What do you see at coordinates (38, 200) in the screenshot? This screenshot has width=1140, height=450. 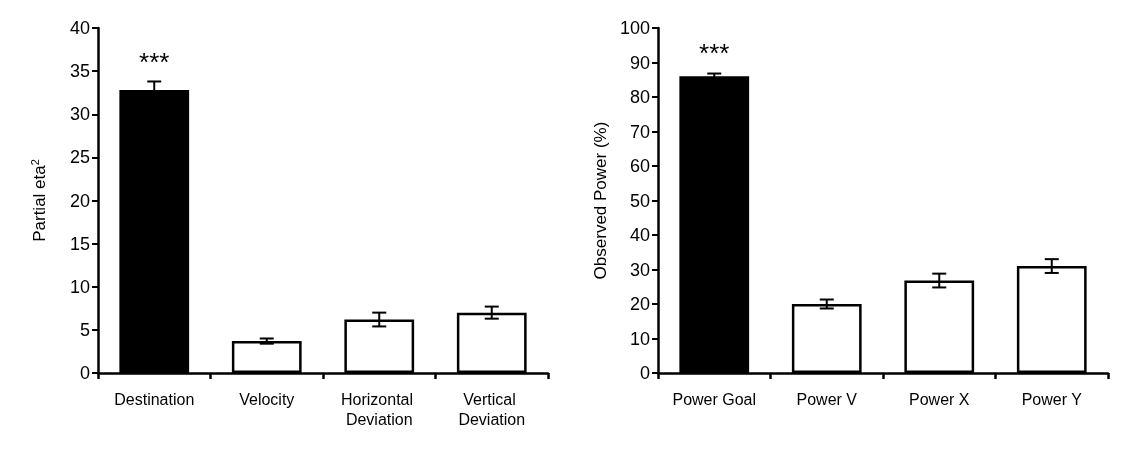 I see `y-axis-title: Partial eta2` at bounding box center [38, 200].